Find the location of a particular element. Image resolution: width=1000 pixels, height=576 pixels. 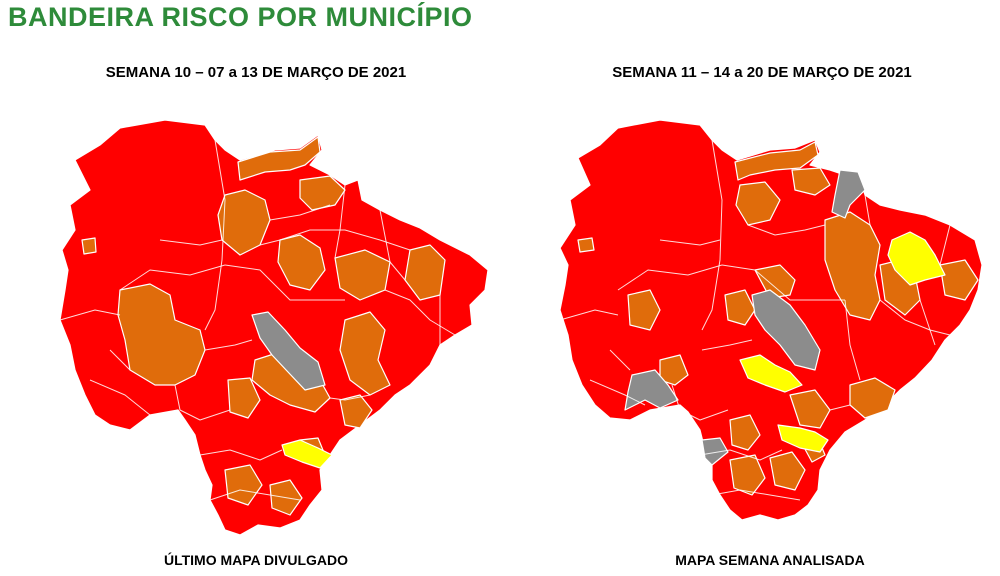

map-right-caption: MAPA SEMANA ANALISADA is located at coordinates (770, 560).